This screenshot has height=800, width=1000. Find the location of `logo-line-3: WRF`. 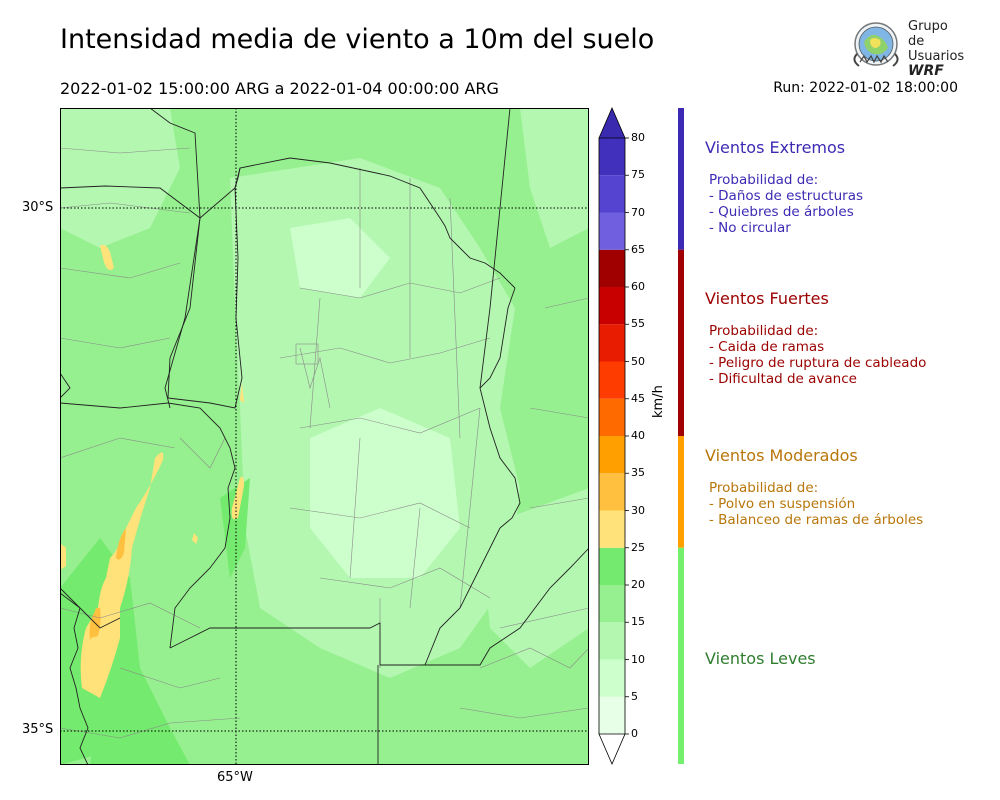

logo-line-3: WRF is located at coordinates (926, 71).